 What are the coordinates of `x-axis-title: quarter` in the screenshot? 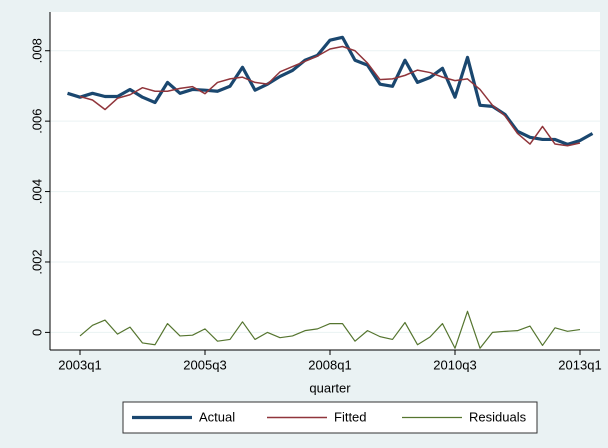 It's located at (330, 387).